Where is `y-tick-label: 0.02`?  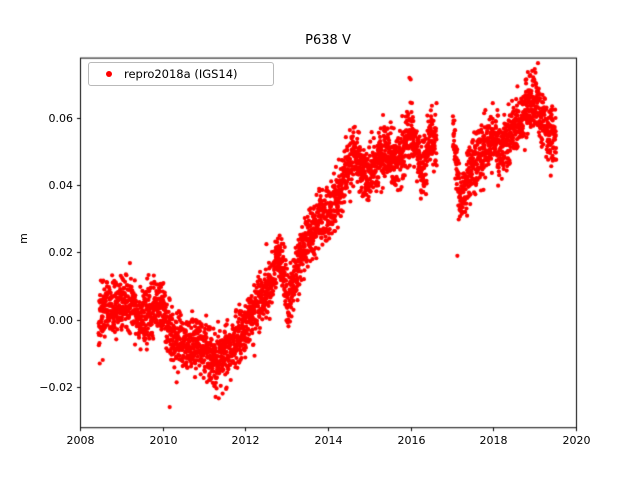 y-tick-label: 0.02 is located at coordinates (61, 252).